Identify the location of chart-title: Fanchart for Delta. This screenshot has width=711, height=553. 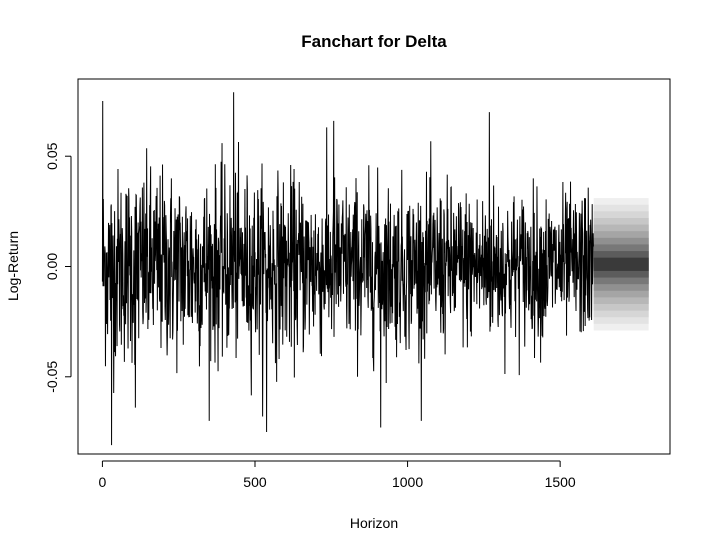
(374, 41).